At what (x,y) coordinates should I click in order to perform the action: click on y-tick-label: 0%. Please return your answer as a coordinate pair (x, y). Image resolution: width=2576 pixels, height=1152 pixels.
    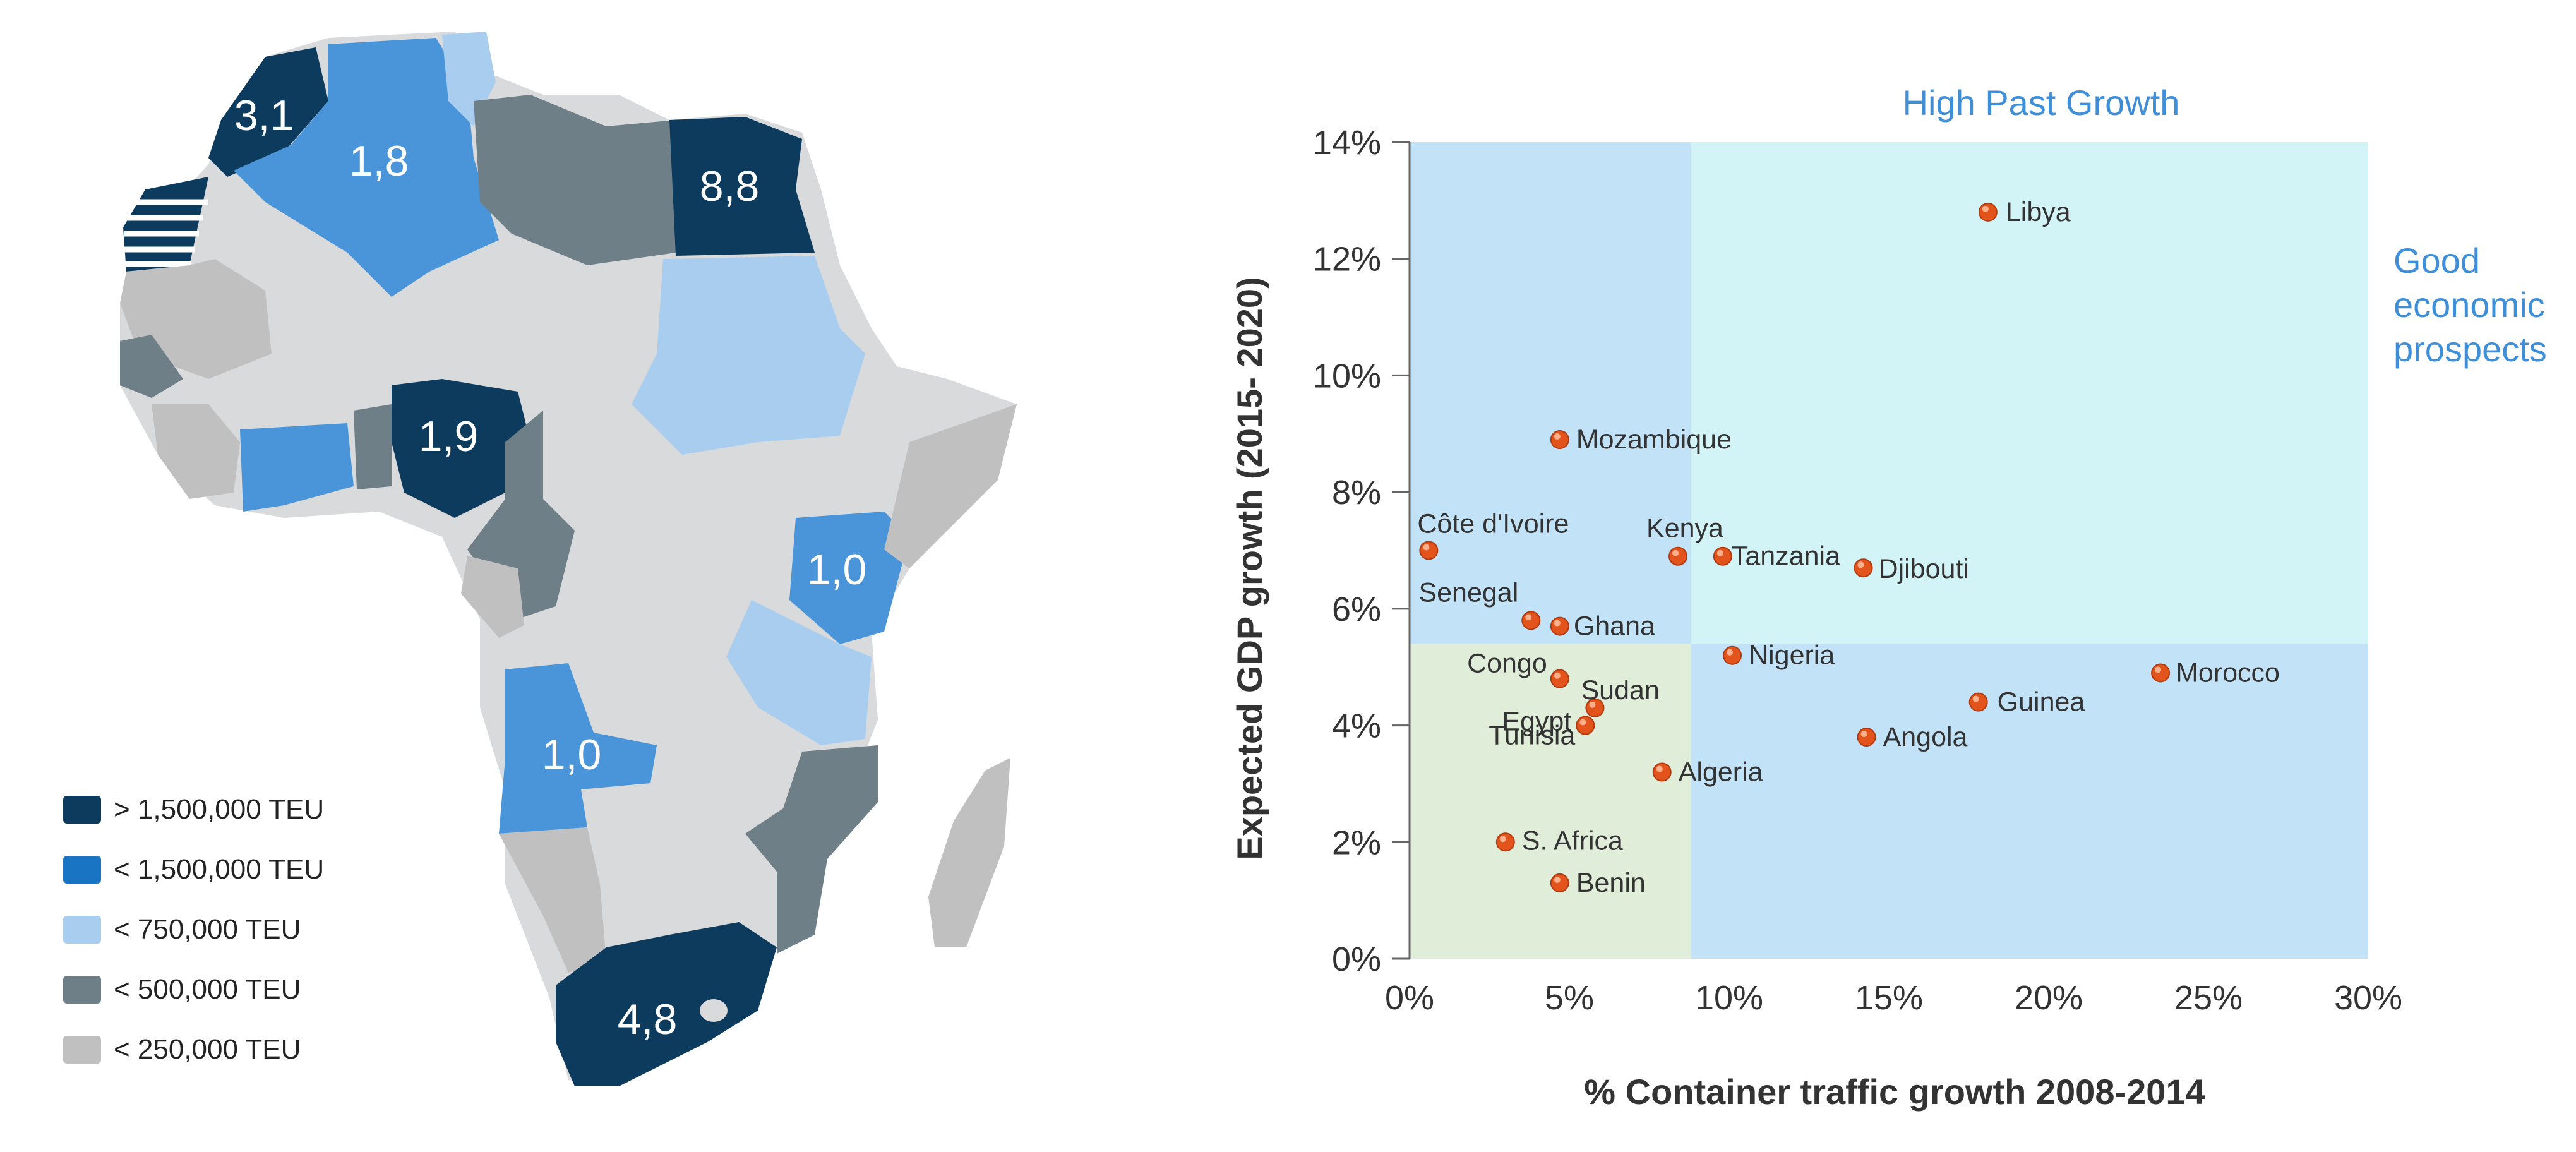
    Looking at the image, I should click on (1356, 959).